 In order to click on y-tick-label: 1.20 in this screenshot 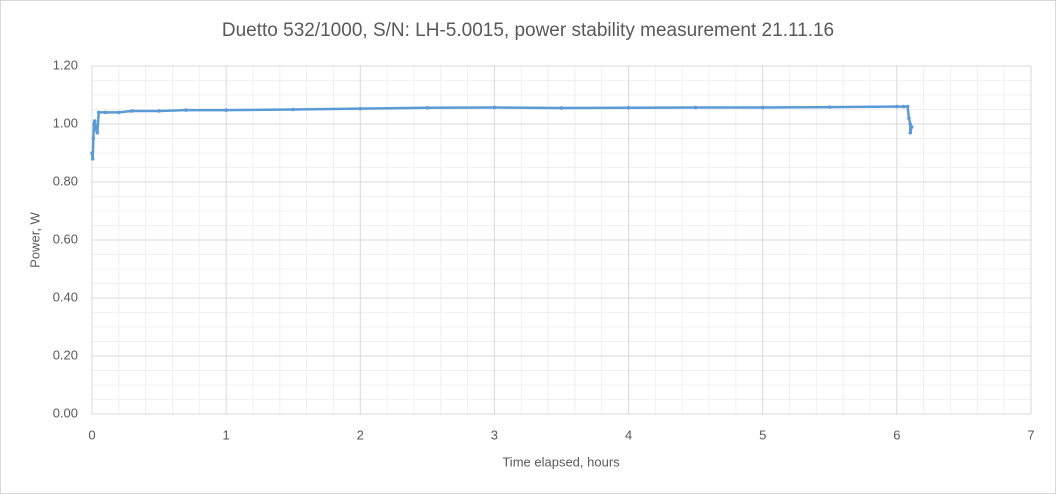, I will do `click(65, 64)`.